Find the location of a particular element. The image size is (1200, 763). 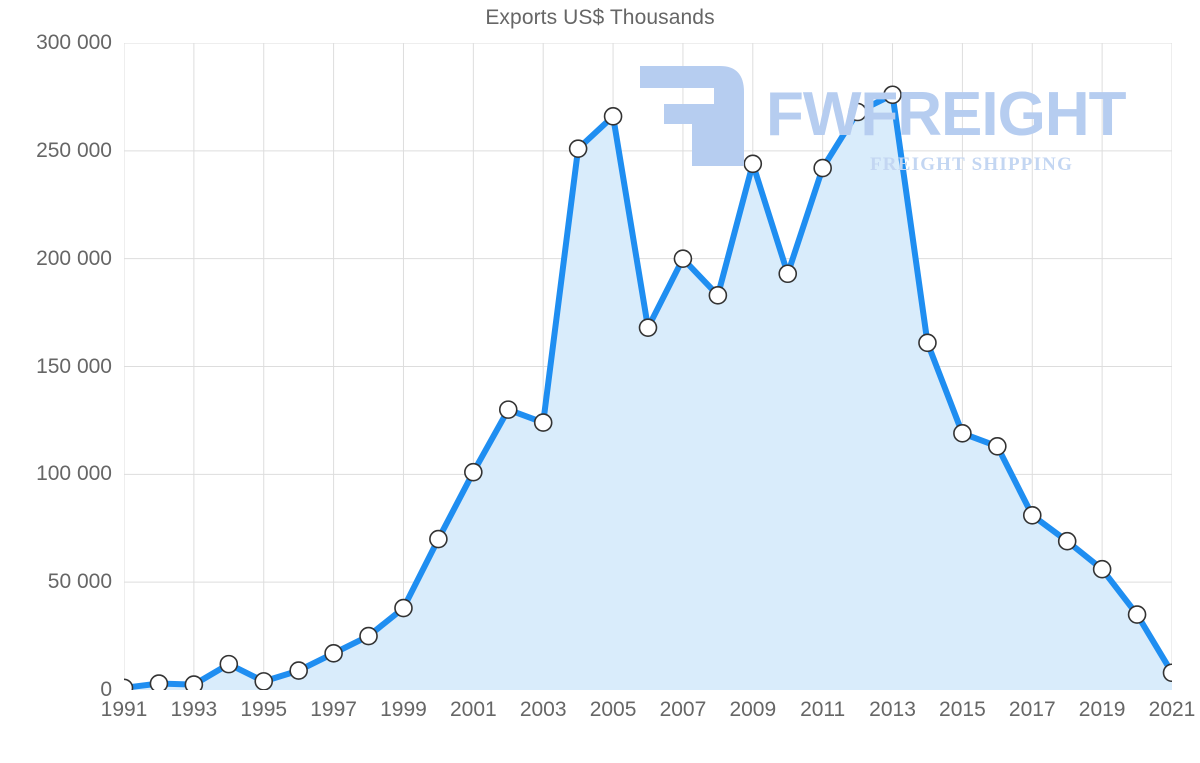

x-tick-label: 2021 is located at coordinates (1172, 709).